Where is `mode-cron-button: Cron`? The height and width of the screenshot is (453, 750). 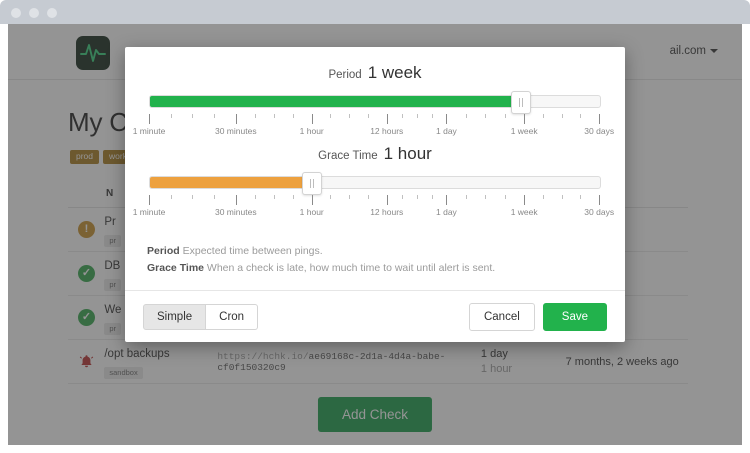 mode-cron-button: Cron is located at coordinates (232, 316).